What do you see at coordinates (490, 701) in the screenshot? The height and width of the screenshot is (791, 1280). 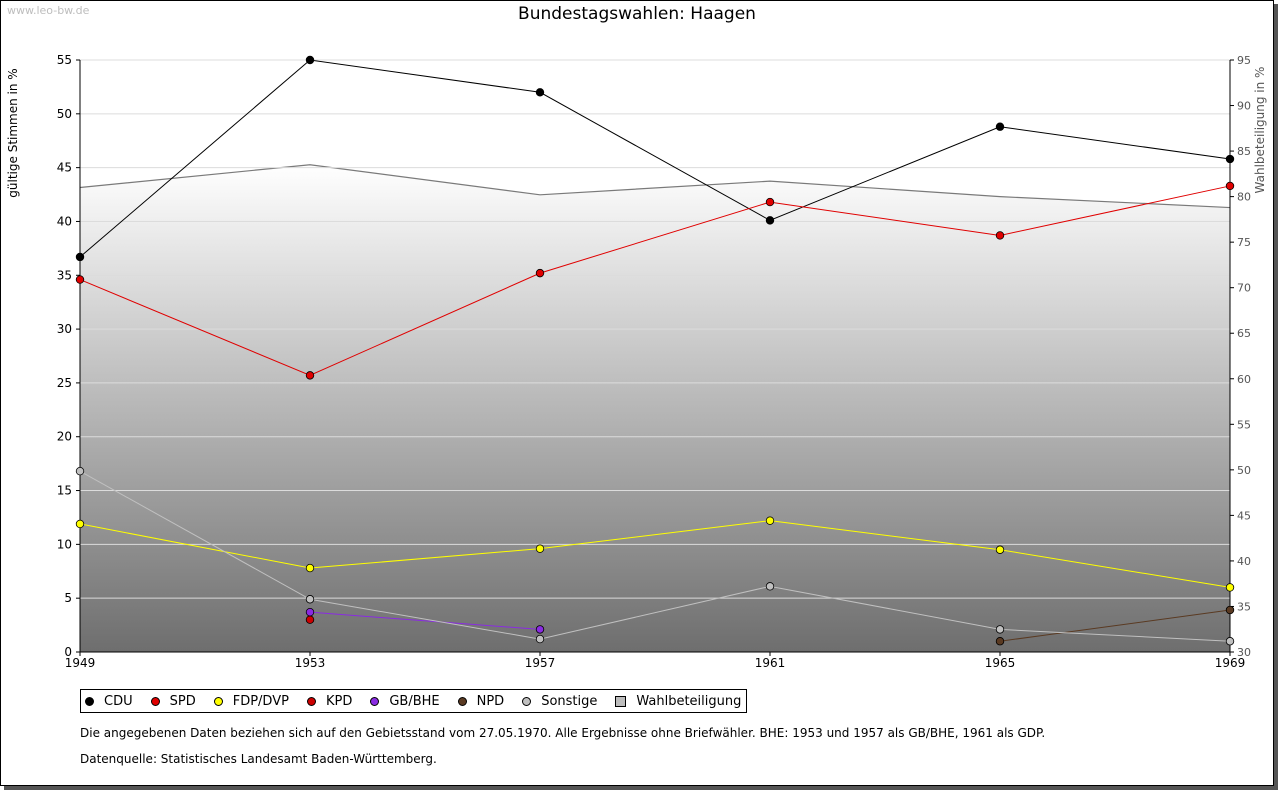 I see `legend-label-npd: NPD` at bounding box center [490, 701].